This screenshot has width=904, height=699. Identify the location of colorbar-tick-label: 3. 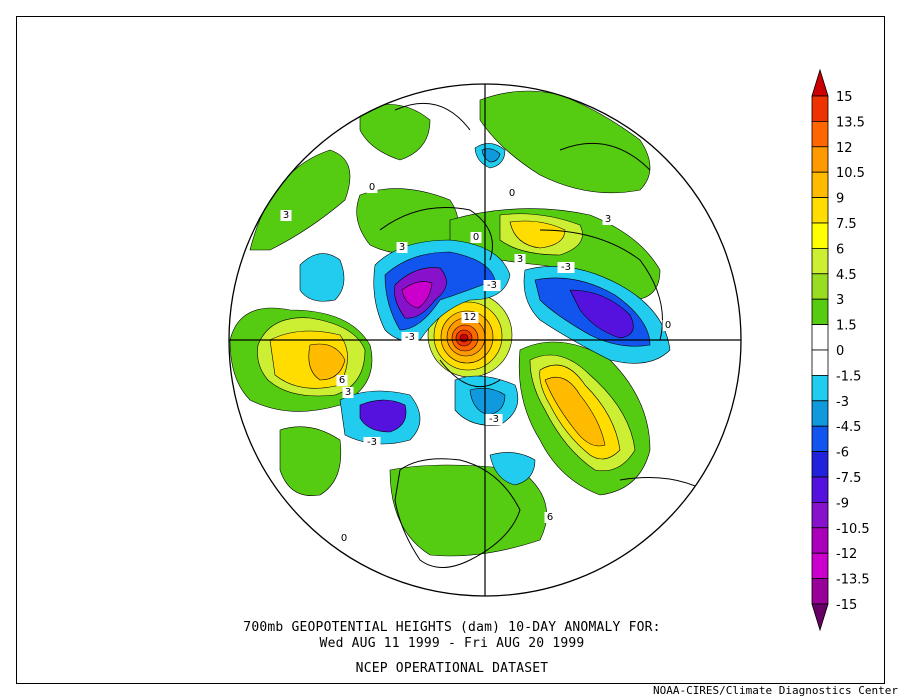
(840, 300).